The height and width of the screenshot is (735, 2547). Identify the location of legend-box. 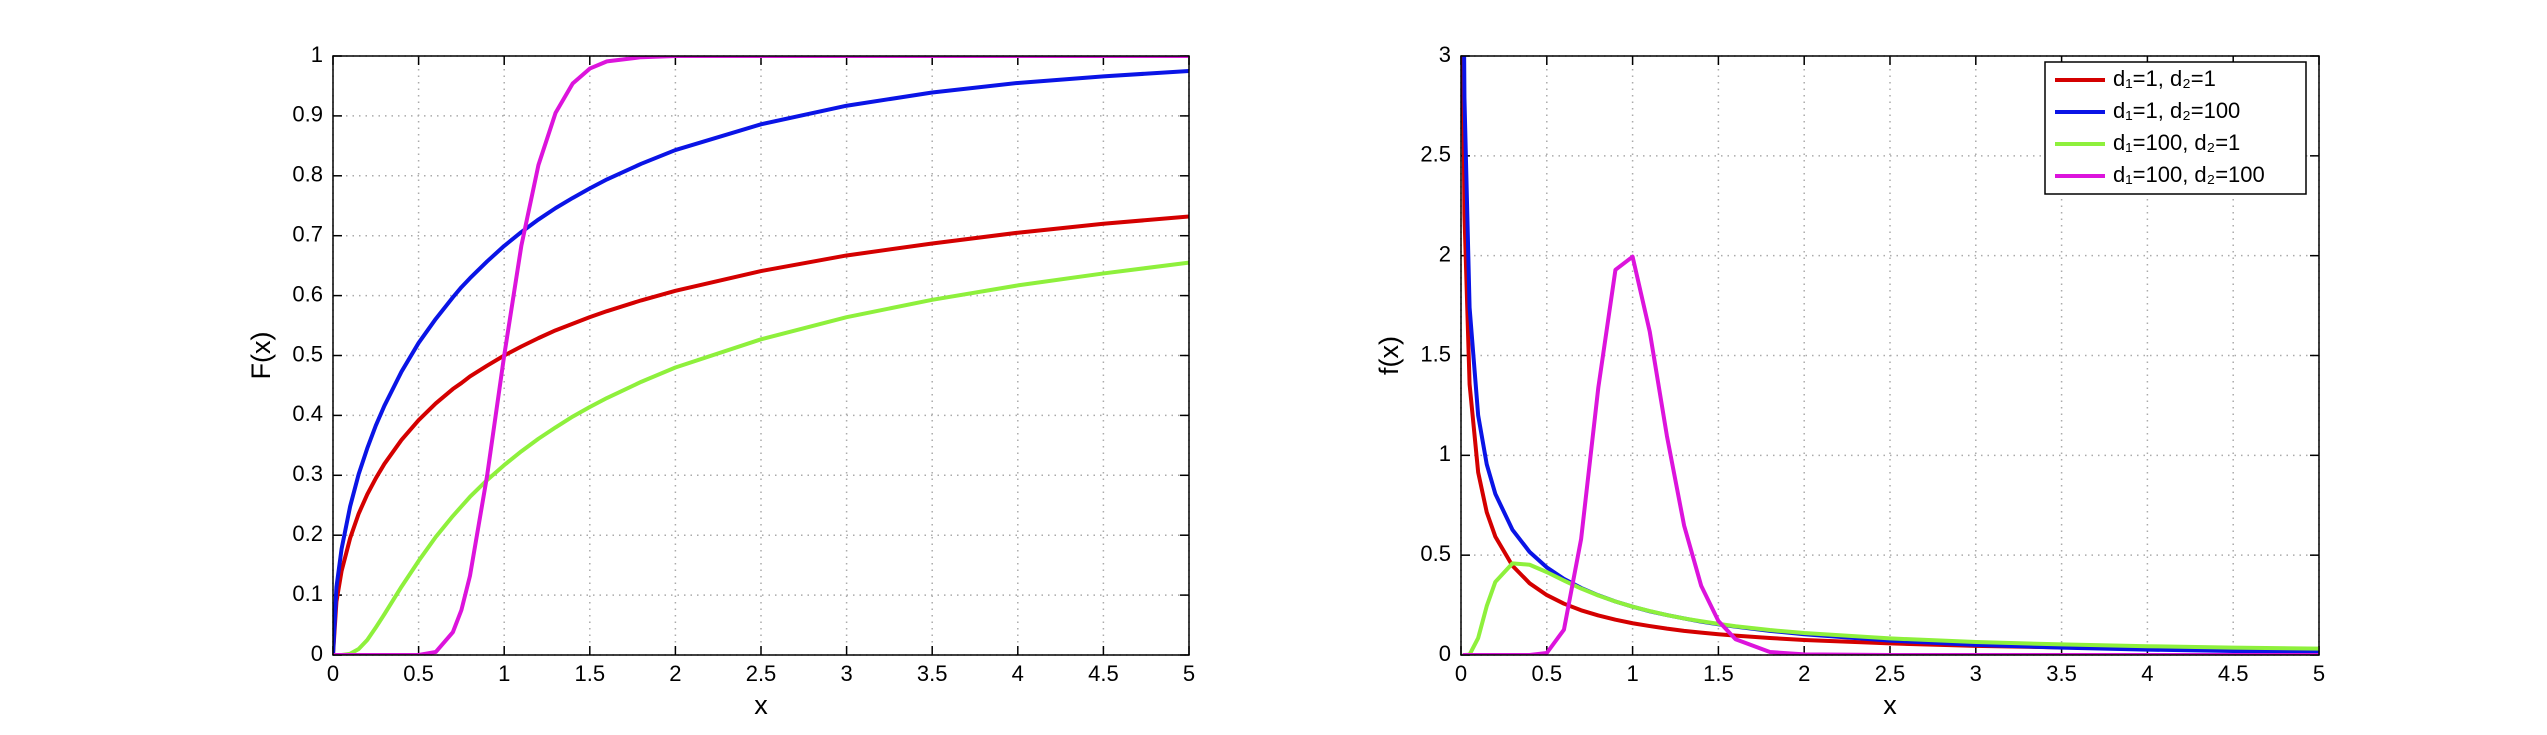
(2175, 128).